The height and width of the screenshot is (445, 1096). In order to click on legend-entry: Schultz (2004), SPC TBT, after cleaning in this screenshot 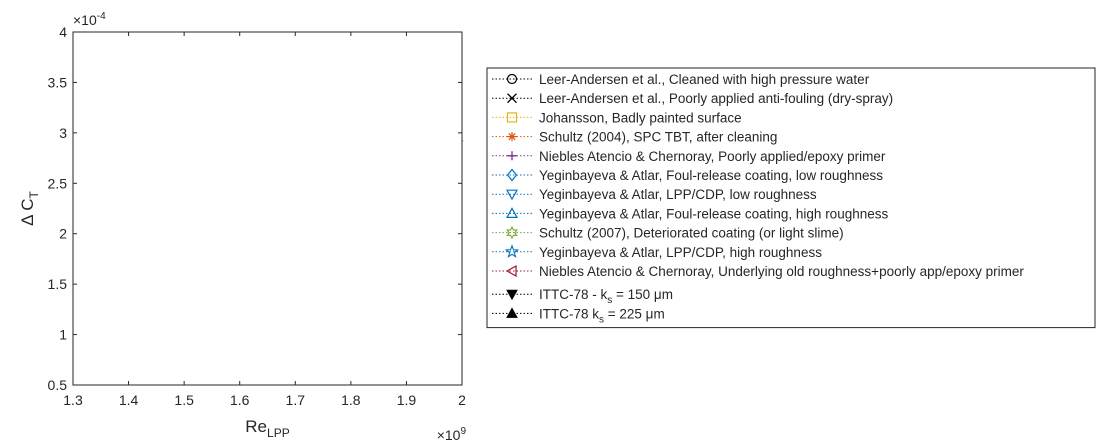, I will do `click(634, 137)`.